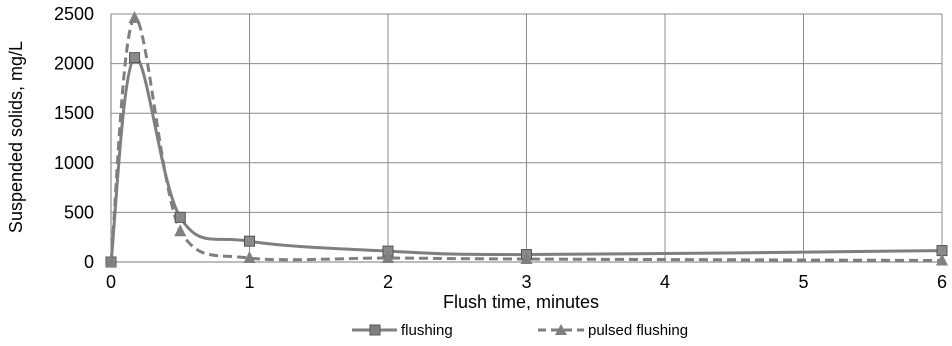 Image resolution: width=952 pixels, height=346 pixels. Describe the element at coordinates (74, 163) in the screenshot. I see `y-tick-label: 1000` at that location.